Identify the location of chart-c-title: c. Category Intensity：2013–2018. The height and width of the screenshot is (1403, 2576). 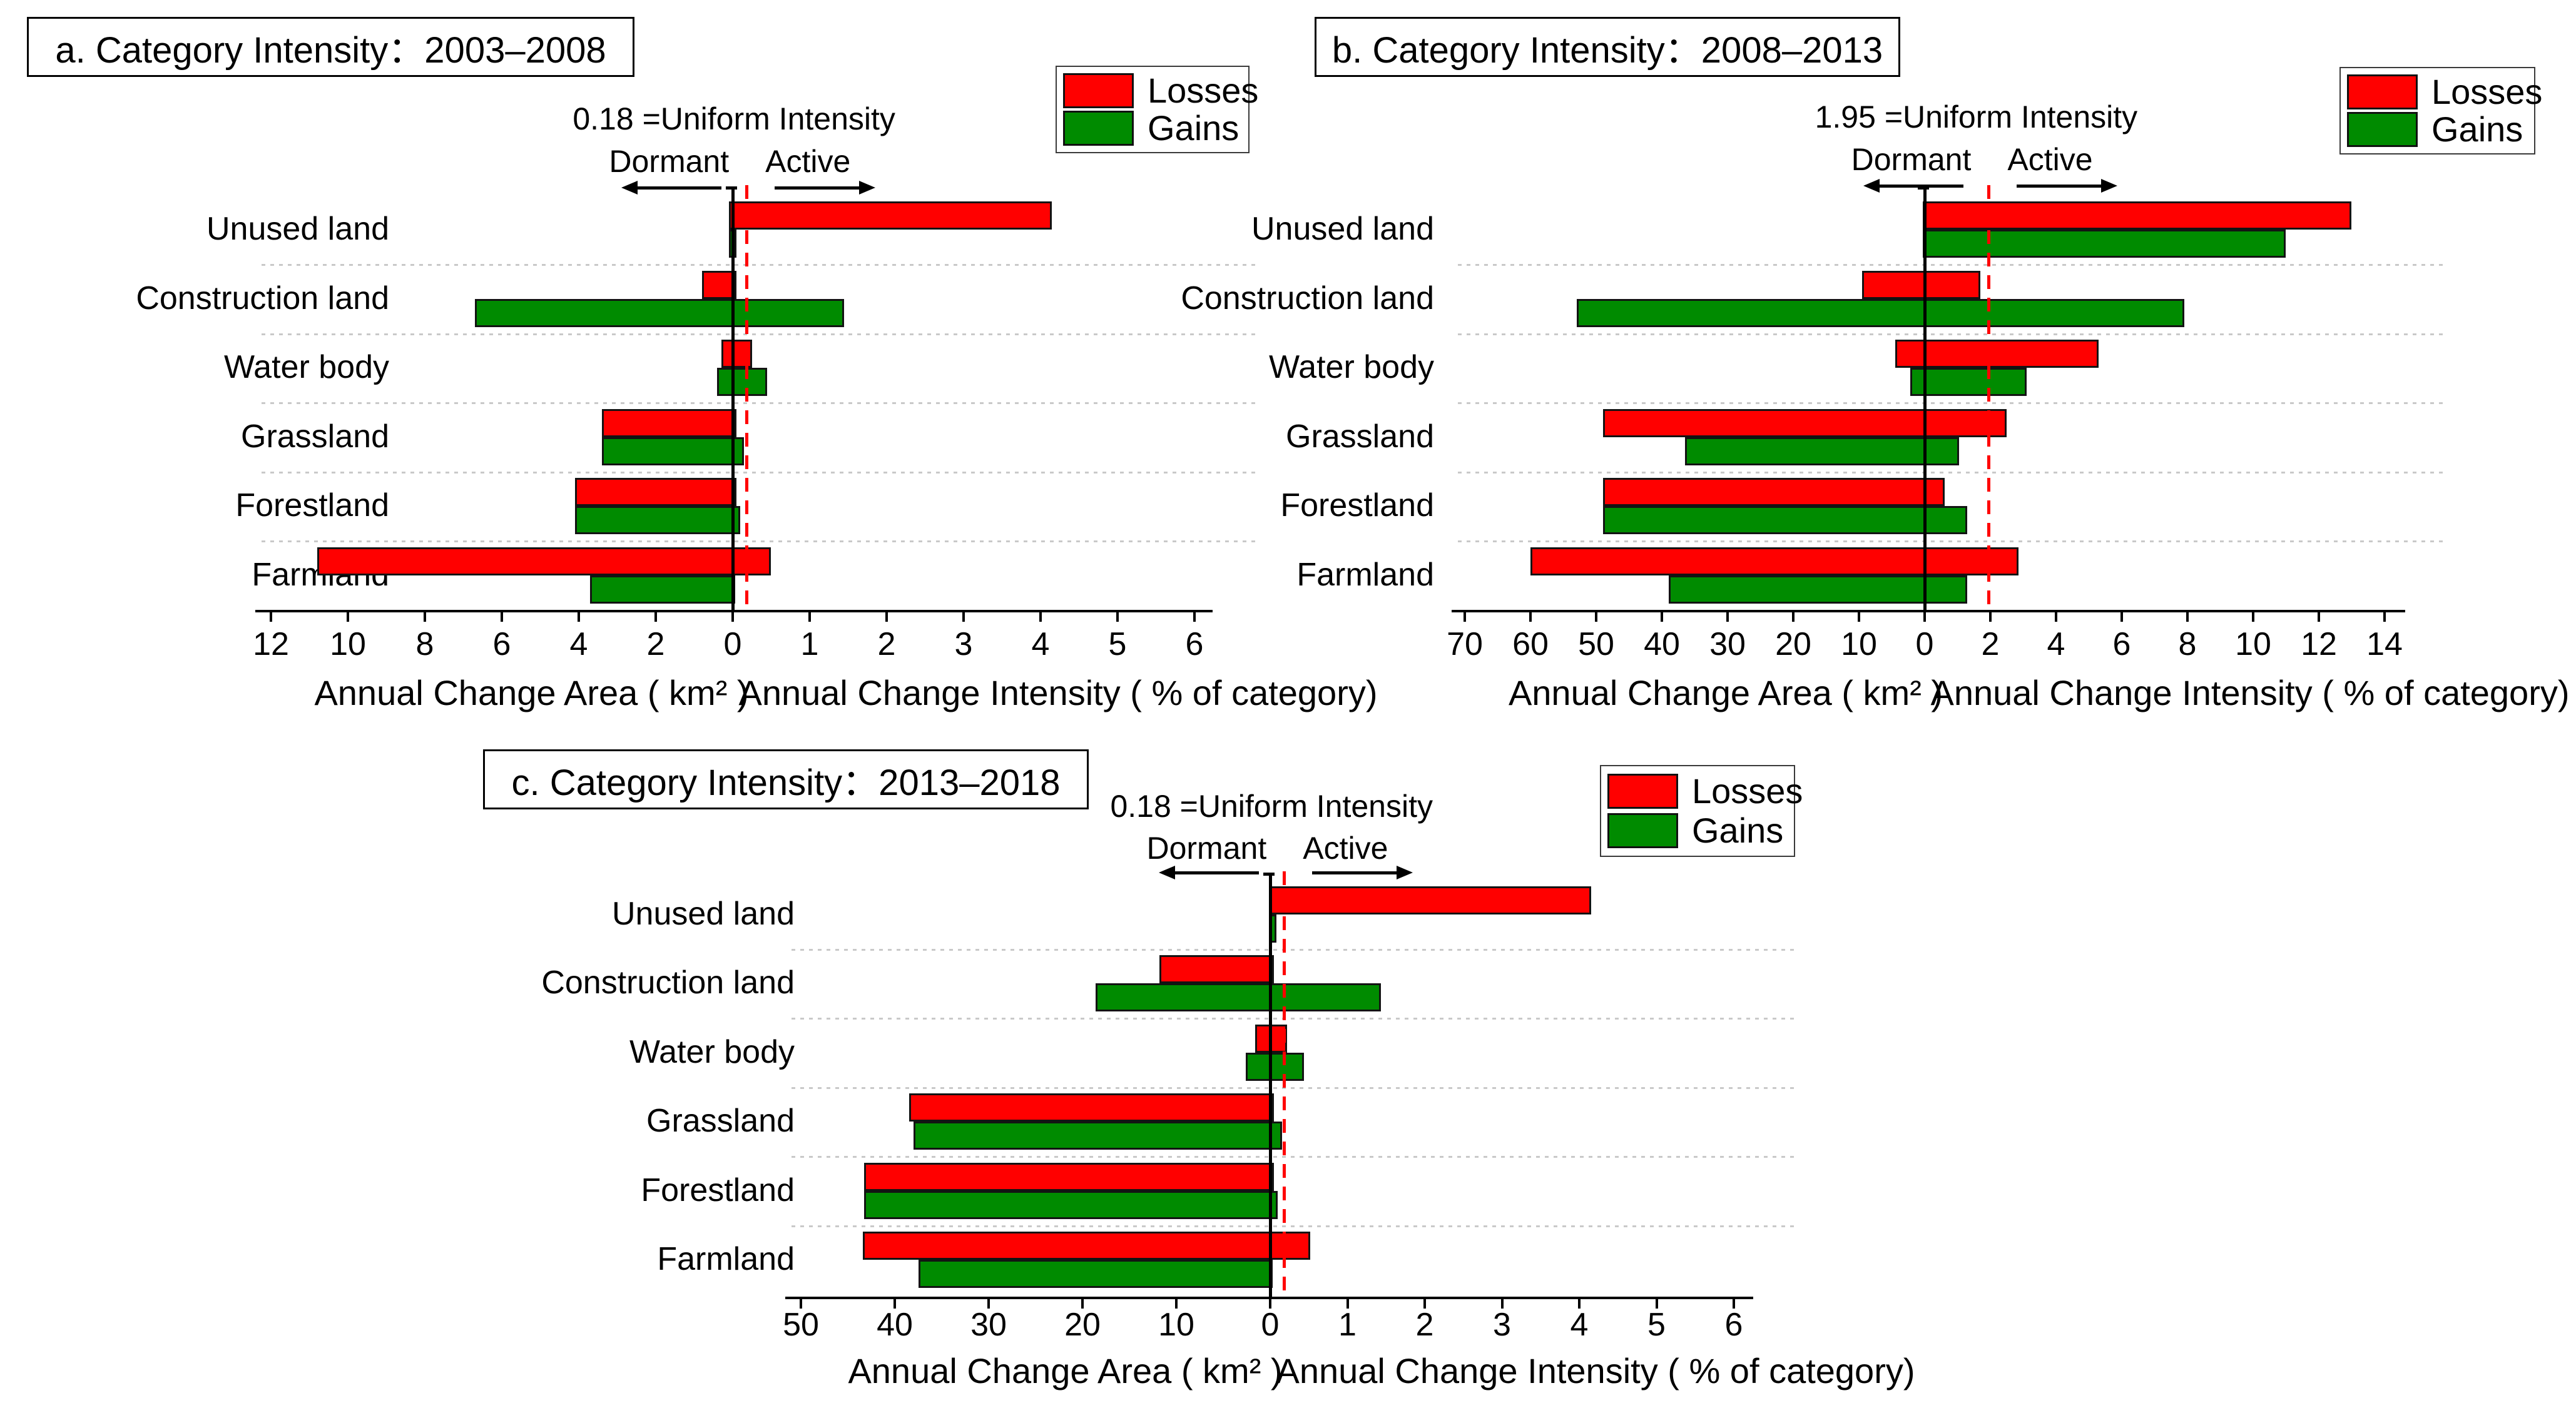
(786, 779).